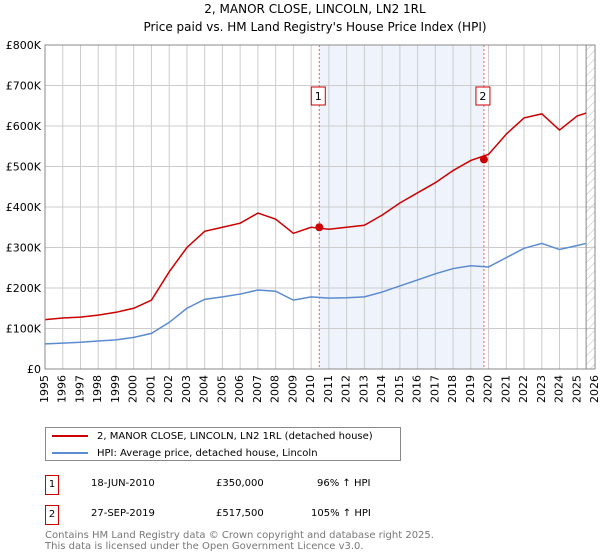  What do you see at coordinates (594, 389) in the screenshot?
I see `x-tick-label: 2026` at bounding box center [594, 389].